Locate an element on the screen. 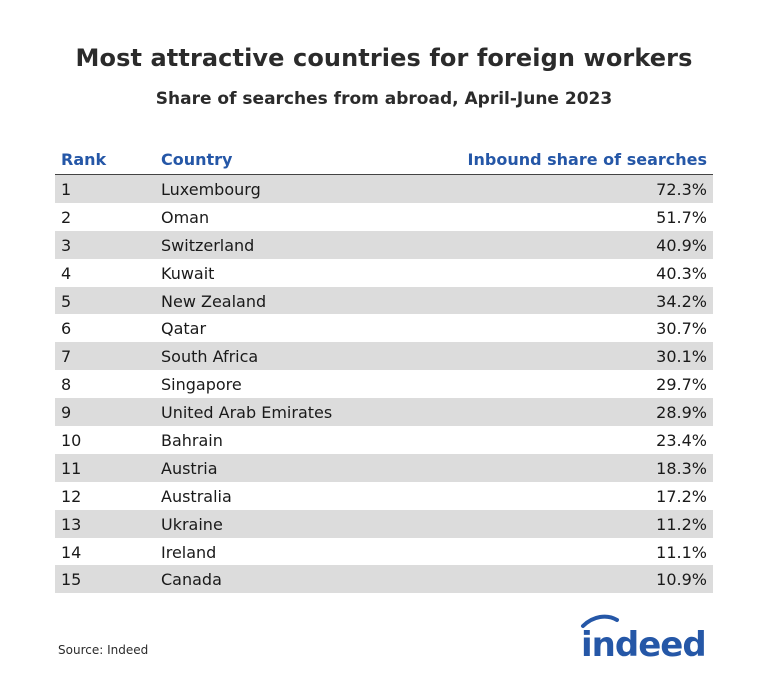 This screenshot has height=688, width=768. column-header-country: Country is located at coordinates (197, 159).